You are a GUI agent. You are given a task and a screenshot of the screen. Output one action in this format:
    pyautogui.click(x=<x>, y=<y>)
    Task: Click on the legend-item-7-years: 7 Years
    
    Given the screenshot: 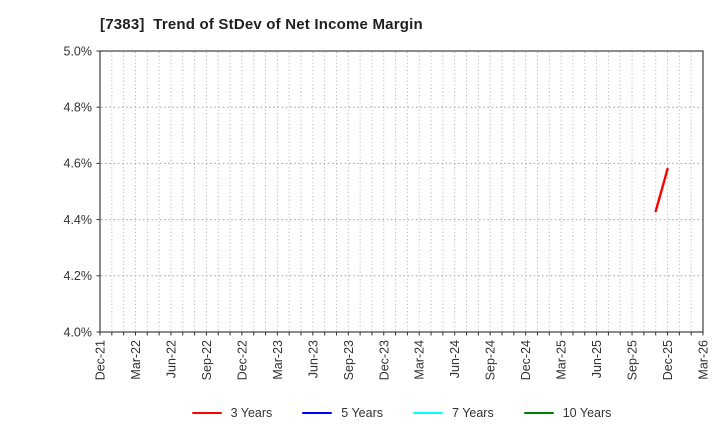 What is the action you would take?
    pyautogui.click(x=453, y=413)
    